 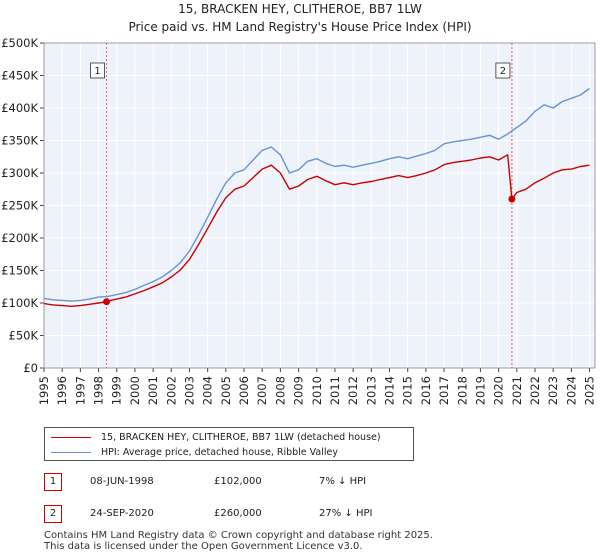 What do you see at coordinates (590, 390) in the screenshot?
I see `x-tick-label: 2025` at bounding box center [590, 390].